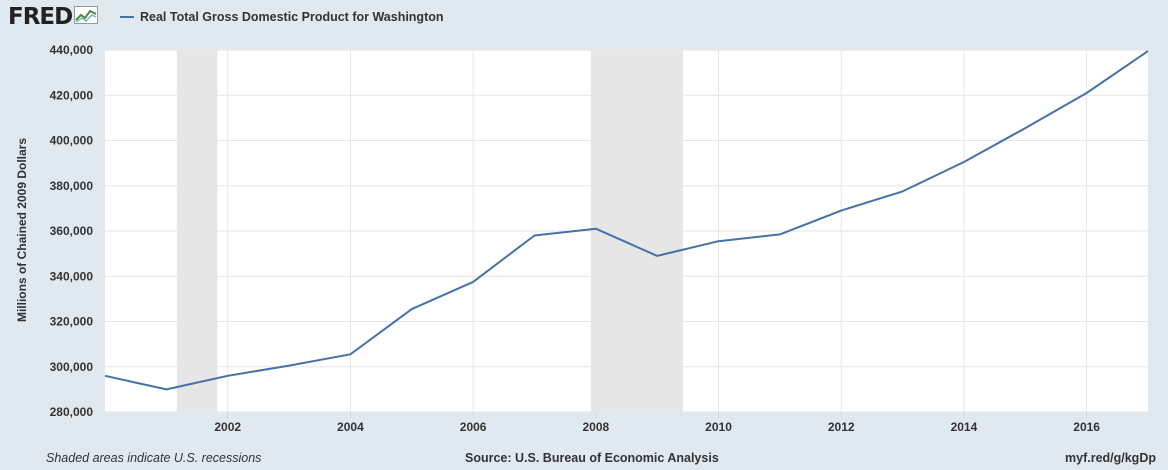 The width and height of the screenshot is (1168, 470). I want to click on short-link: myf.red/g/kgDp, so click(1110, 458).